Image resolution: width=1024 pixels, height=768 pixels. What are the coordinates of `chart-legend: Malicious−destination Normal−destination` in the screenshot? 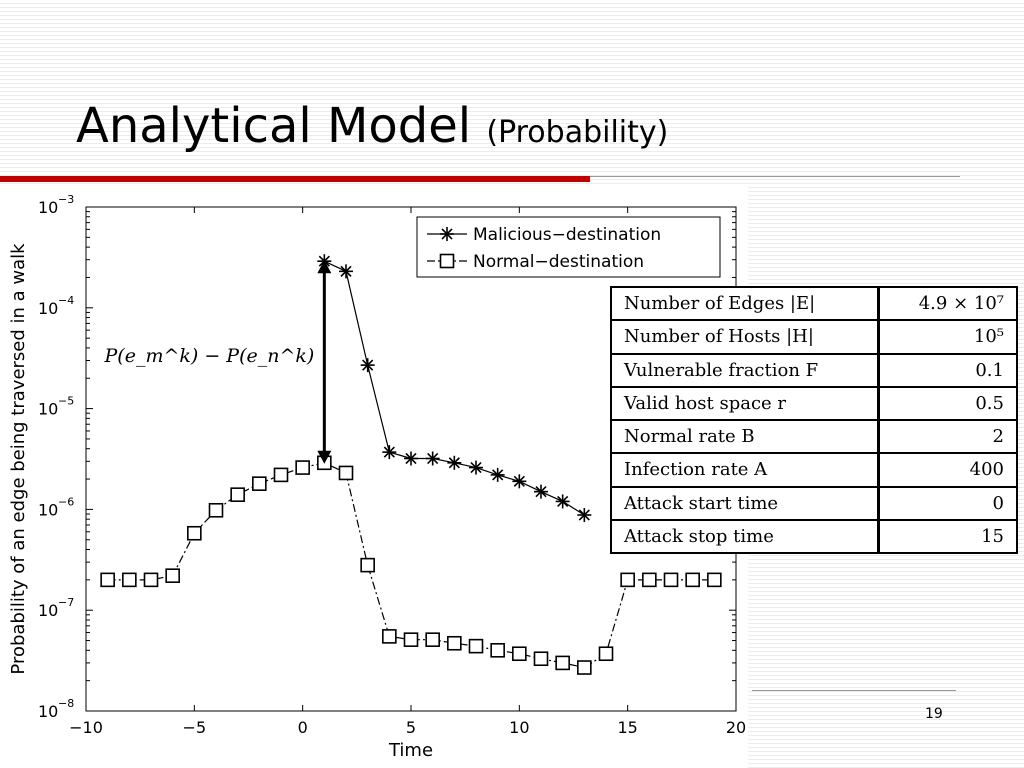 It's located at (568, 247).